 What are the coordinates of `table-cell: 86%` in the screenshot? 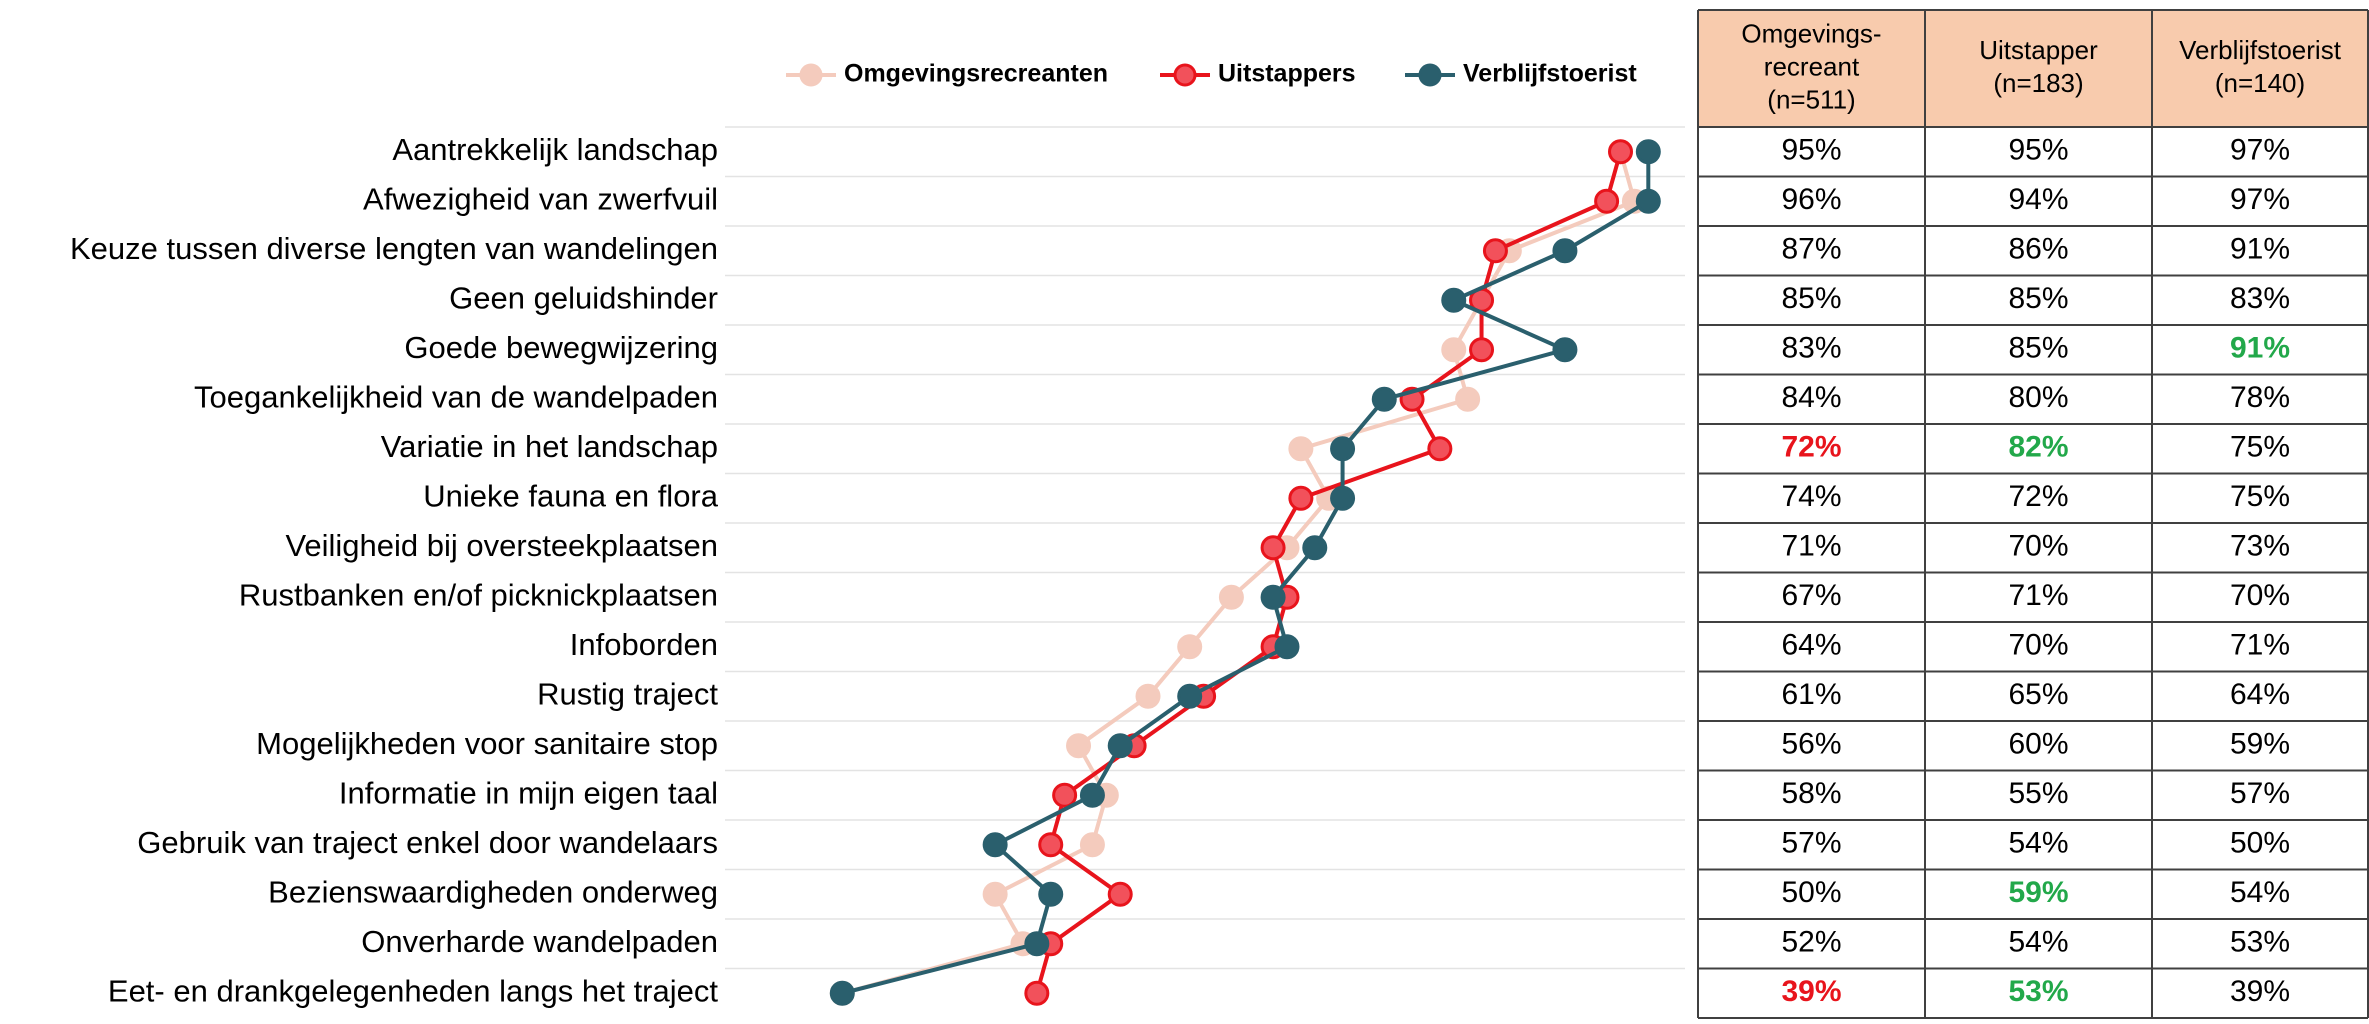 It's located at (2038, 249).